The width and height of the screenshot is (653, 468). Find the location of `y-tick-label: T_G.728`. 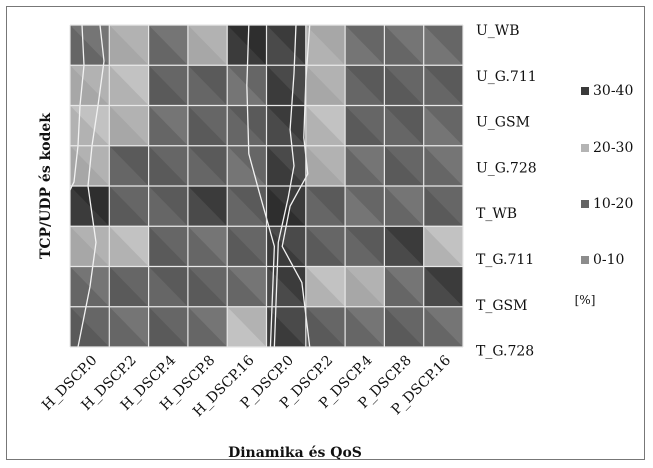

y-tick-label: T_G.728 is located at coordinates (505, 352).